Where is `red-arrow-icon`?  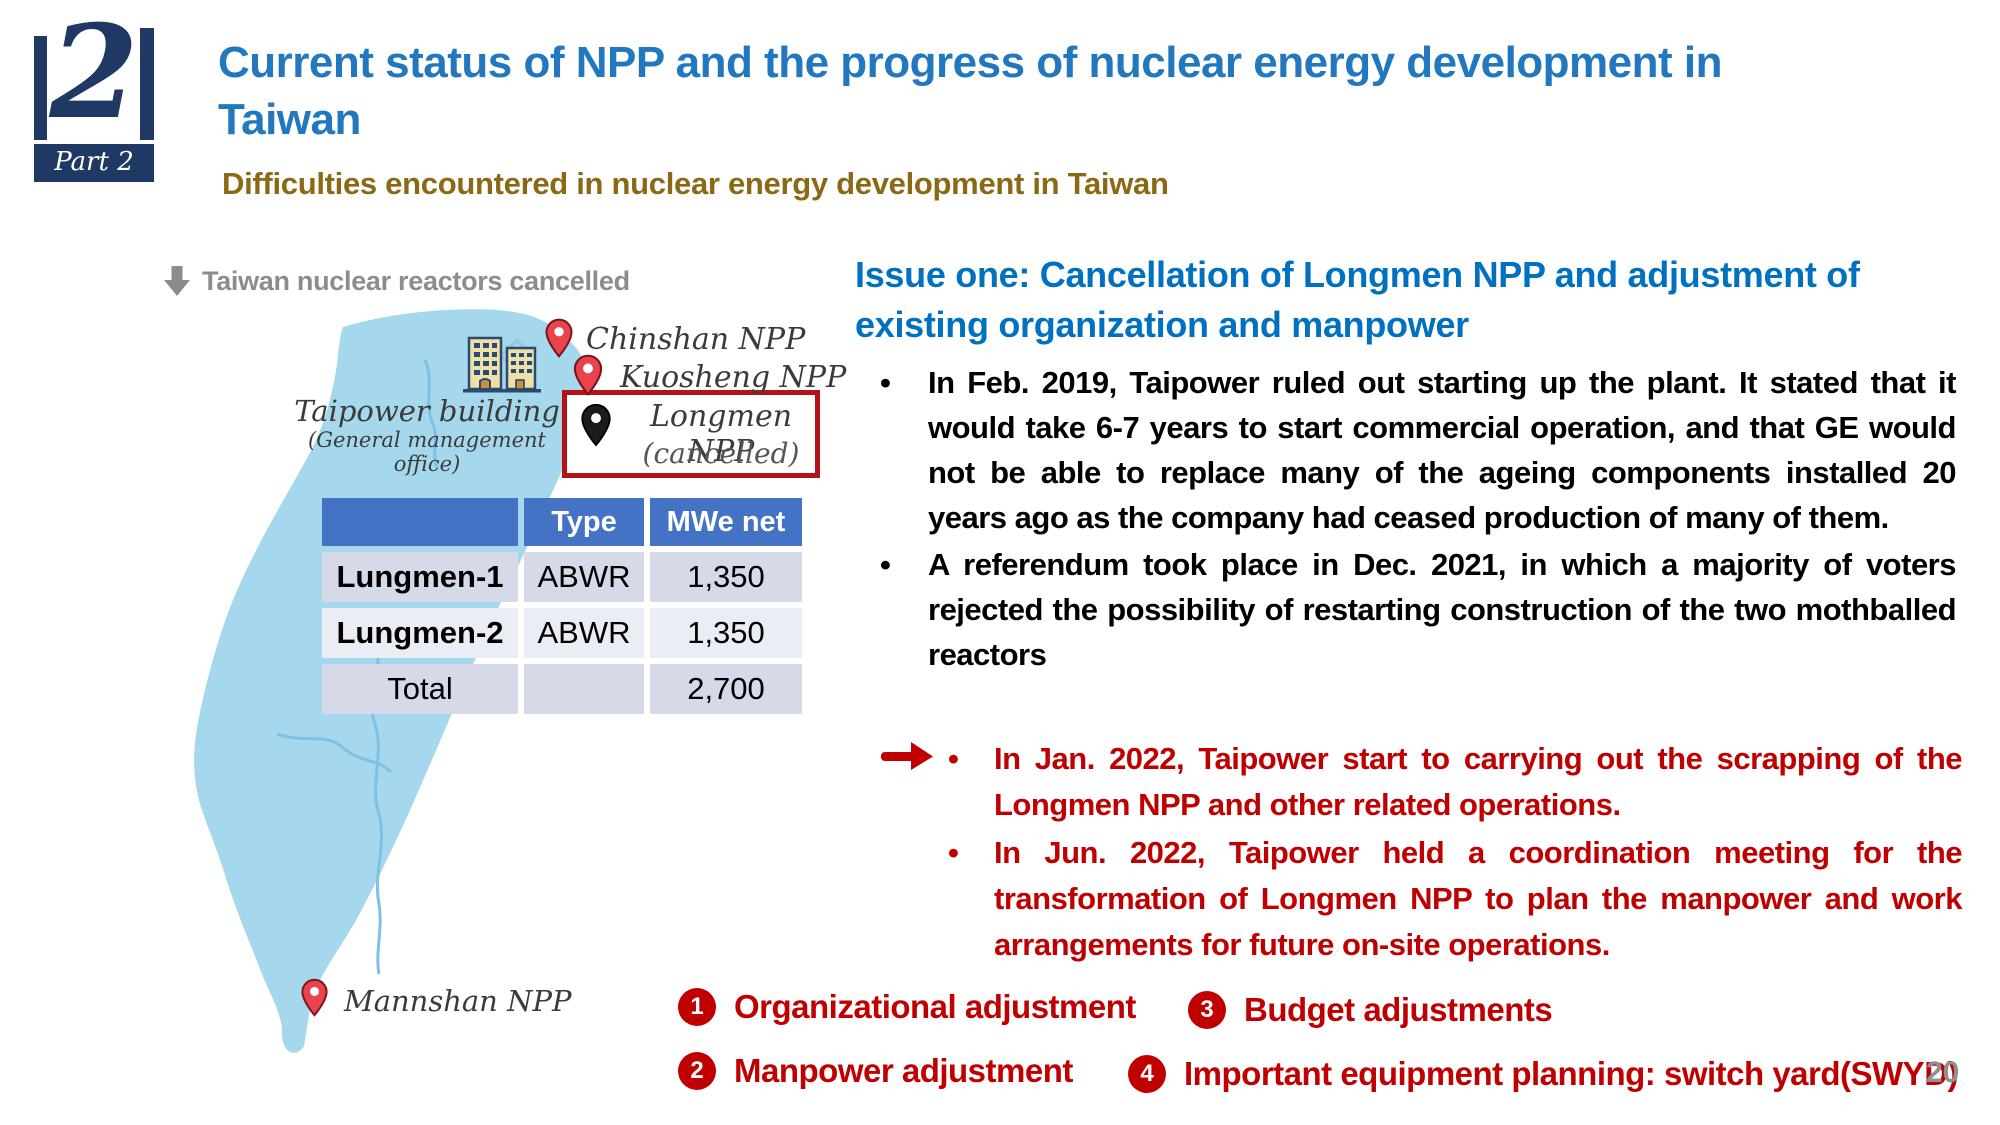
red-arrow-icon is located at coordinates (907, 756).